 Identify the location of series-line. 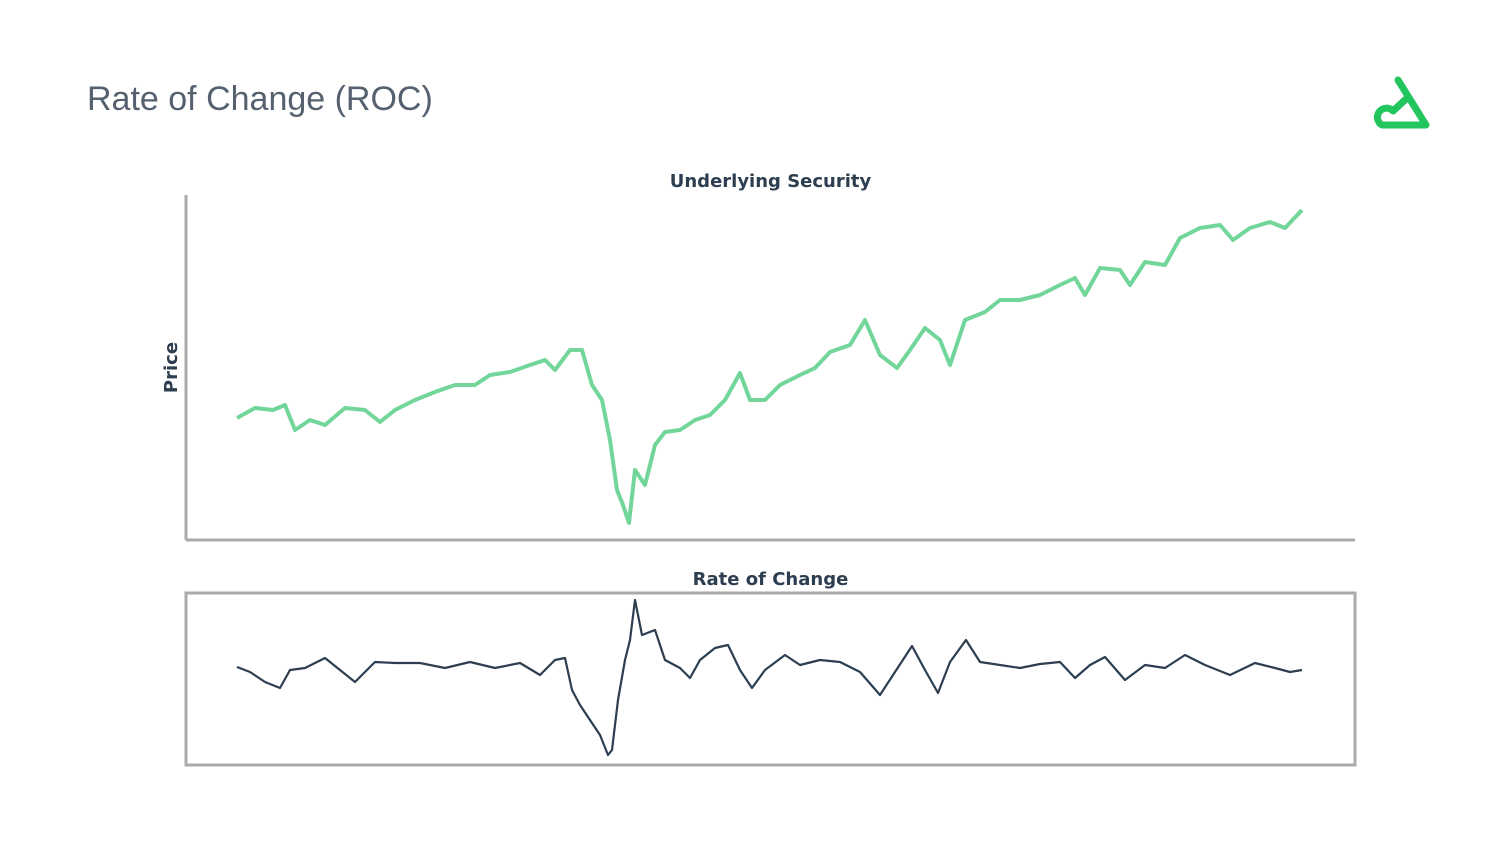
(769, 677).